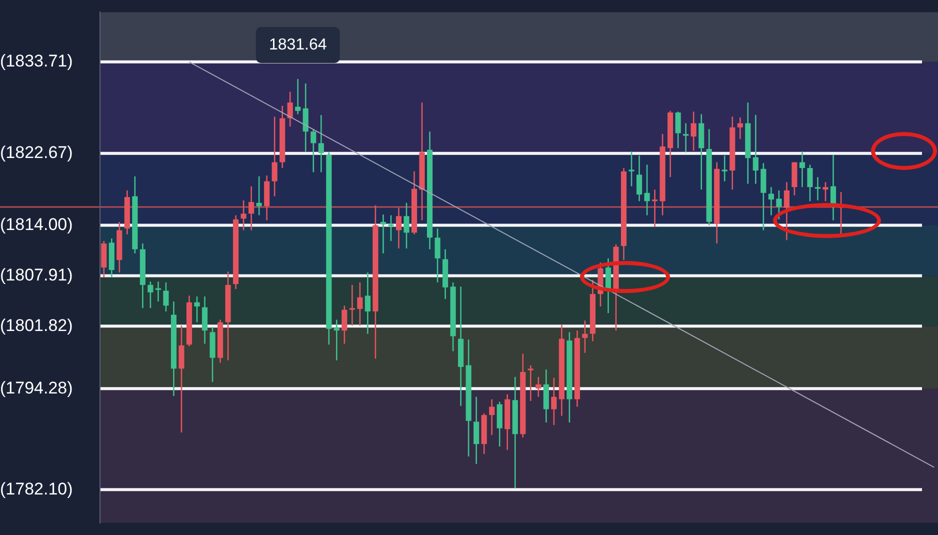 The image size is (938, 535). What do you see at coordinates (36, 224) in the screenshot?
I see `y-tick-label: (1814.00)` at bounding box center [36, 224].